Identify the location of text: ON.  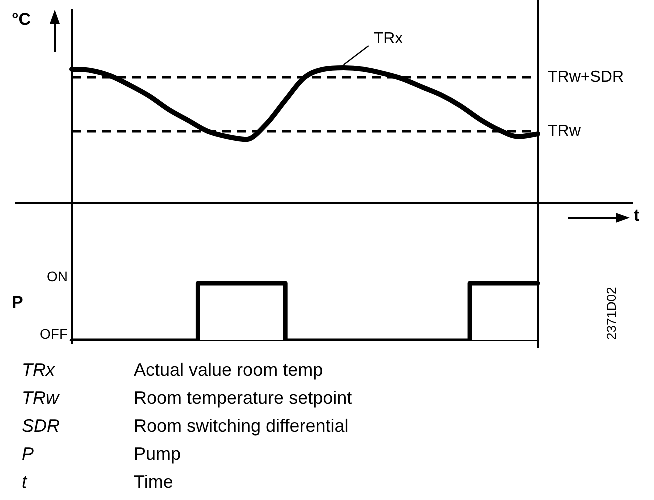
(57, 276).